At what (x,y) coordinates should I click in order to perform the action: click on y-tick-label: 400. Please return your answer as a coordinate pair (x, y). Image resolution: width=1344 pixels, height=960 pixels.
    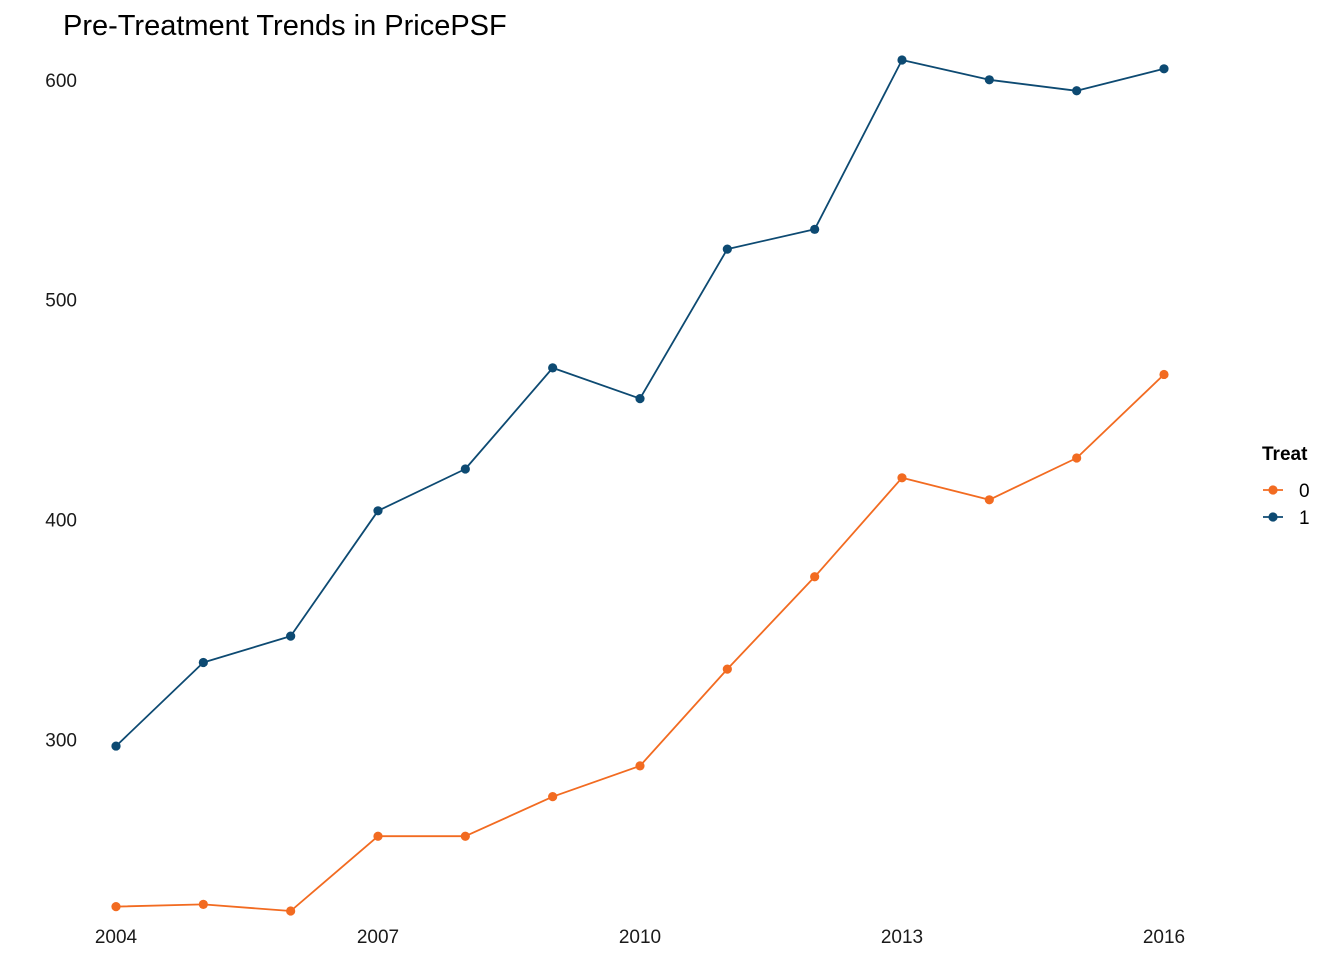
    Looking at the image, I should click on (61, 521).